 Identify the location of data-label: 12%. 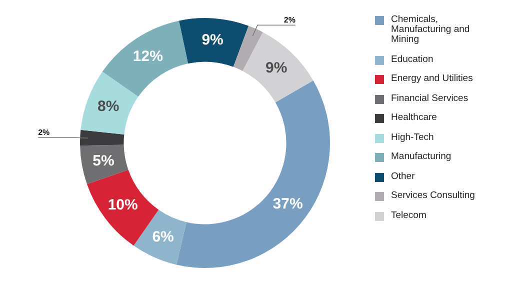
(147, 57).